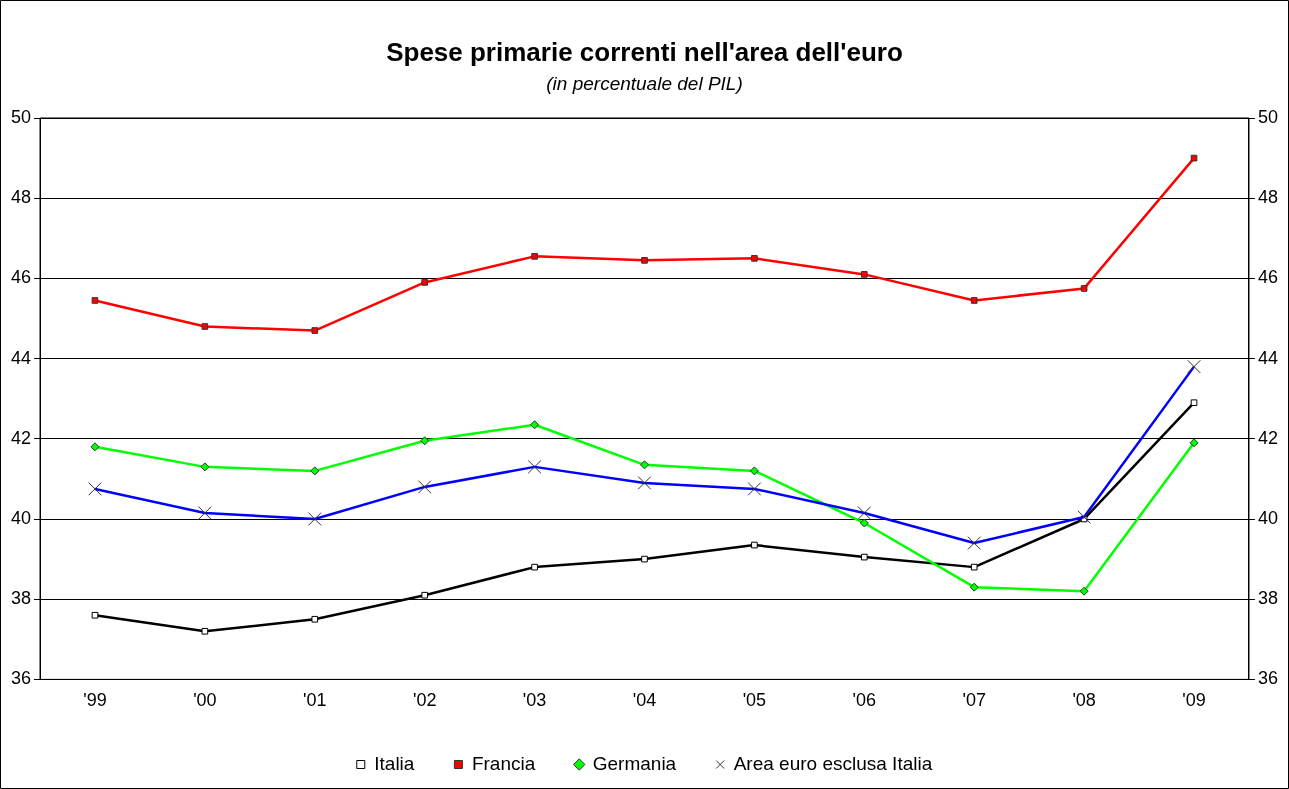 The height and width of the screenshot is (789, 1289). Describe the element at coordinates (21, 517) in the screenshot. I see `y-tick-label: 40` at that location.